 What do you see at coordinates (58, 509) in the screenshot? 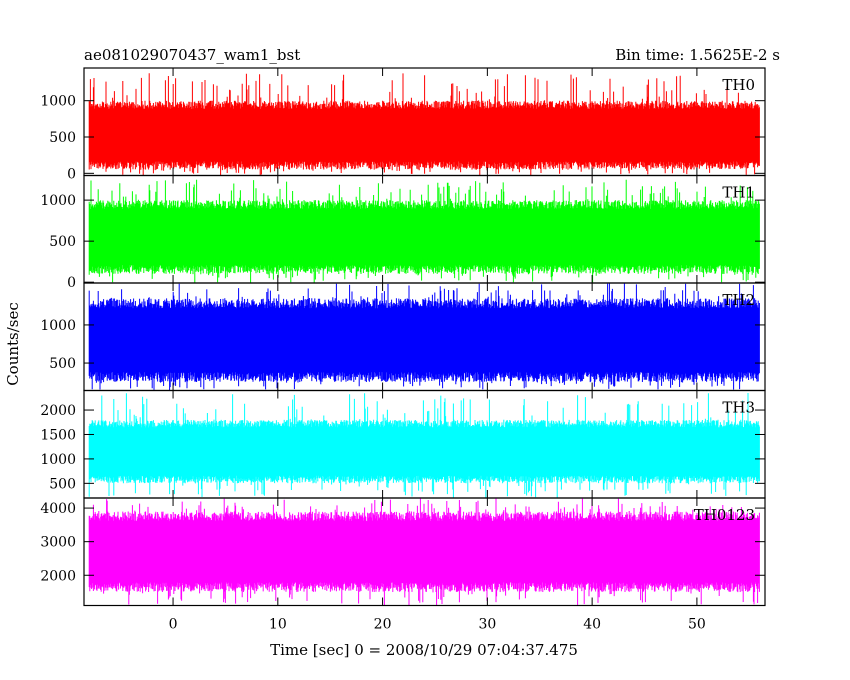
I see `ytick-label-th0123: 4000` at bounding box center [58, 509].